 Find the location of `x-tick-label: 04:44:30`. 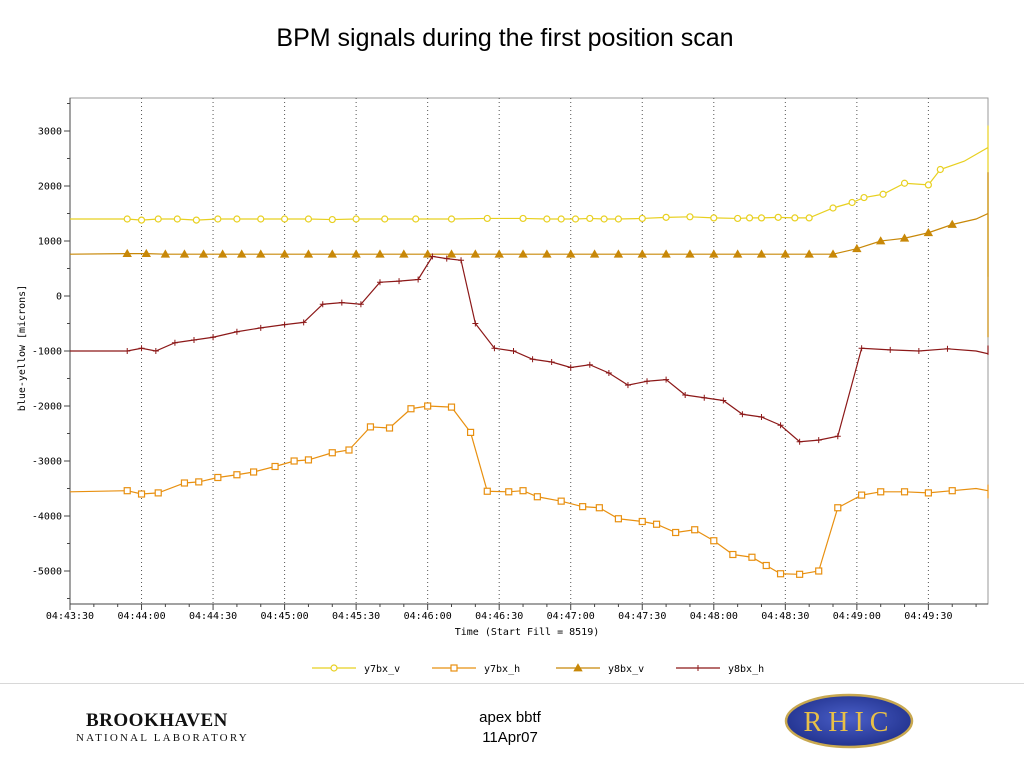

x-tick-label: 04:44:30 is located at coordinates (213, 616).